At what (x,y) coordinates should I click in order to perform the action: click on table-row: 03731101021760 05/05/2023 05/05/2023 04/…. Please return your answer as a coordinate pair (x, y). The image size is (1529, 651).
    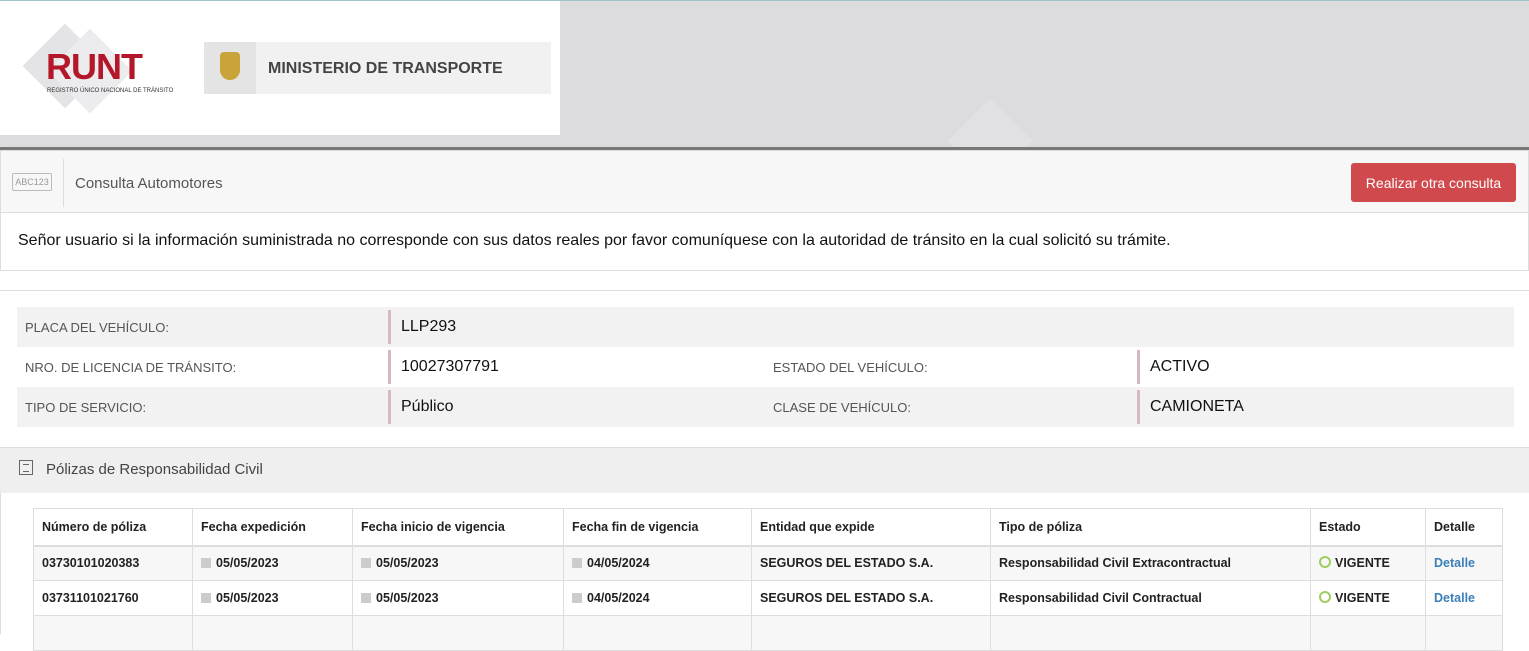
    Looking at the image, I should click on (768, 598).